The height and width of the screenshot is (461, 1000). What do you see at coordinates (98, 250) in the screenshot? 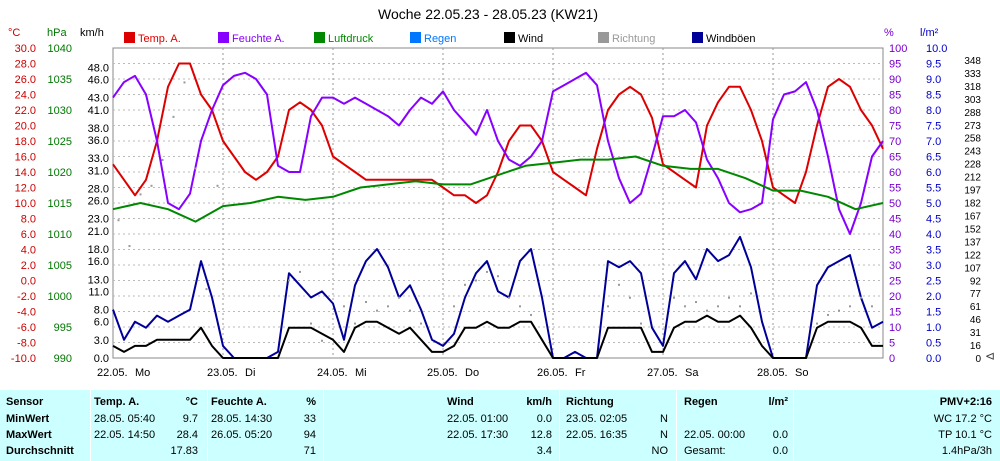
I see `wind-tick-label: 18.0` at bounding box center [98, 250].